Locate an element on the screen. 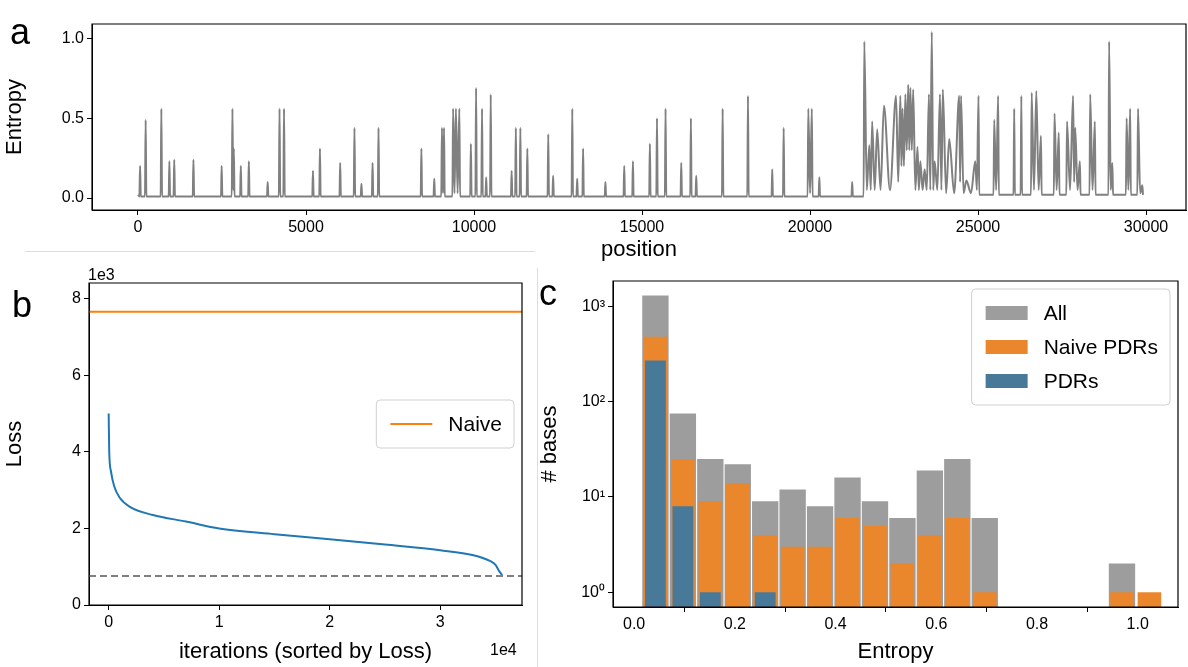 Image resolution: width=1188 pixels, height=667 pixels. legend-label: All is located at coordinates (1055, 312).